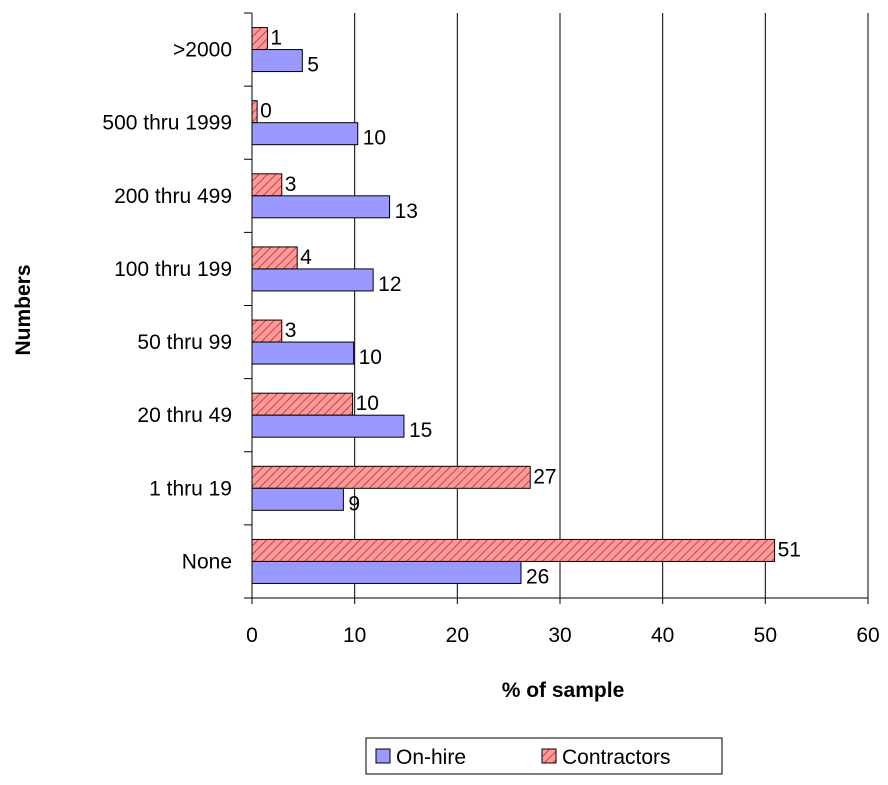  What do you see at coordinates (252, 635) in the screenshot?
I see `x-tick-label: 0` at bounding box center [252, 635].